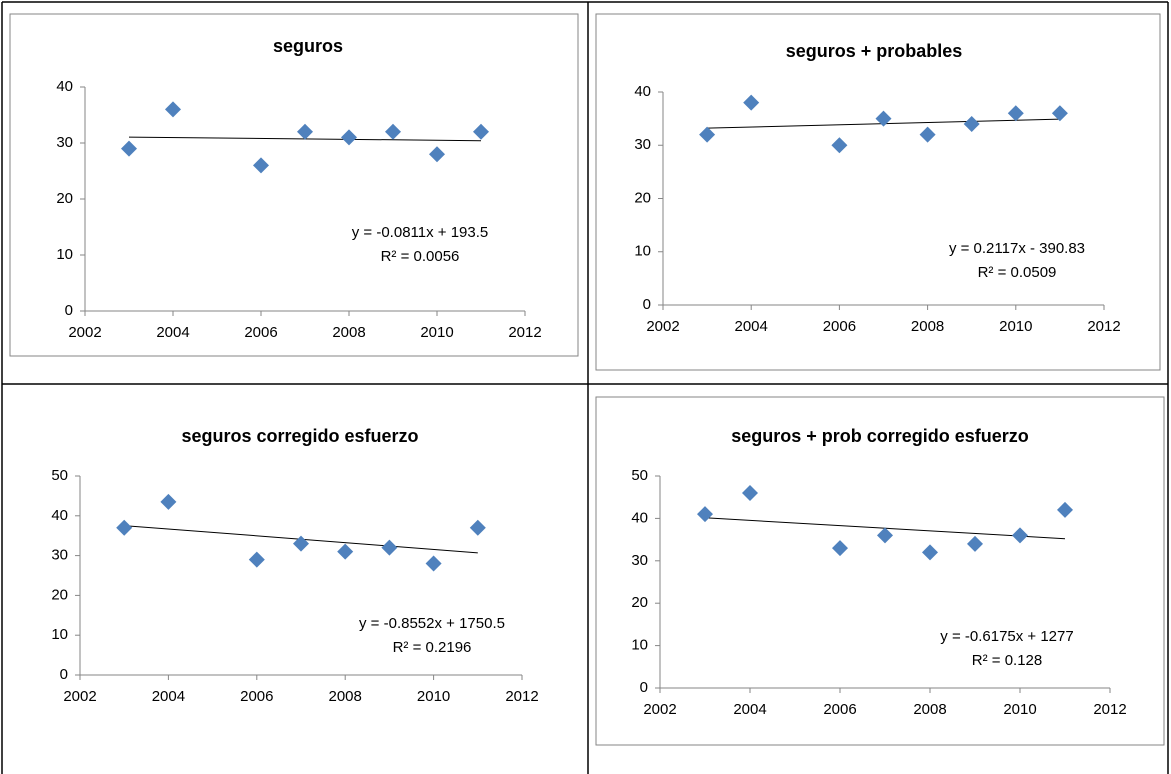 This screenshot has width=1171, height=774. Describe the element at coordinates (432, 647) in the screenshot. I see `trendline-label: R² = 0.2196` at that location.